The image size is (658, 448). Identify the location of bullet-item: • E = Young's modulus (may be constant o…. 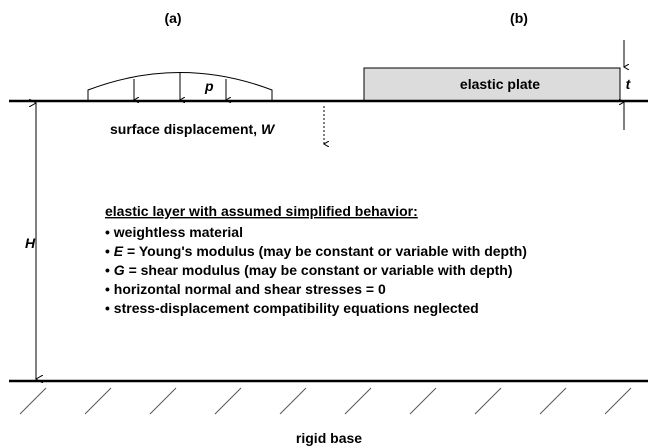
(316, 251).